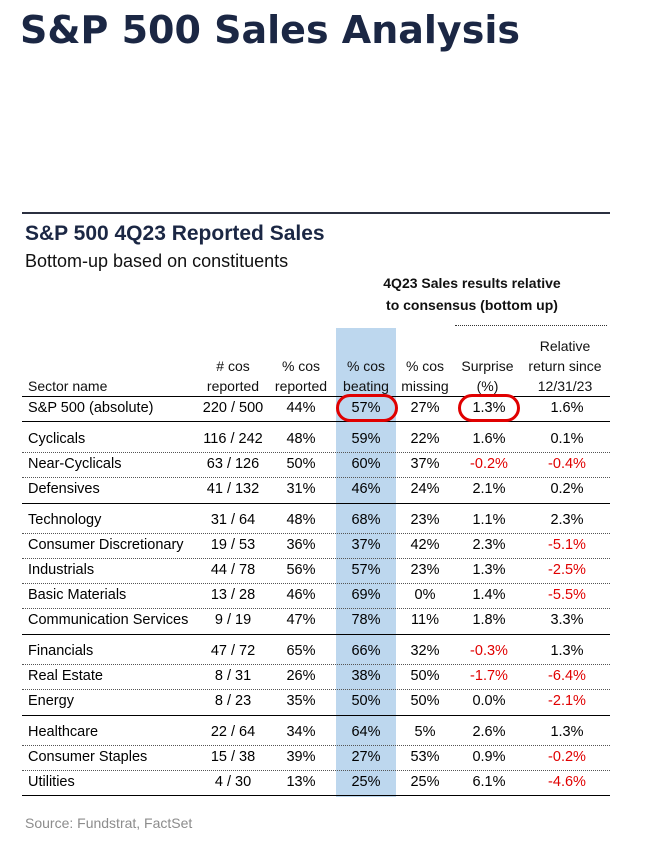  I want to click on cell-pct-beating: 38%, so click(366, 676).